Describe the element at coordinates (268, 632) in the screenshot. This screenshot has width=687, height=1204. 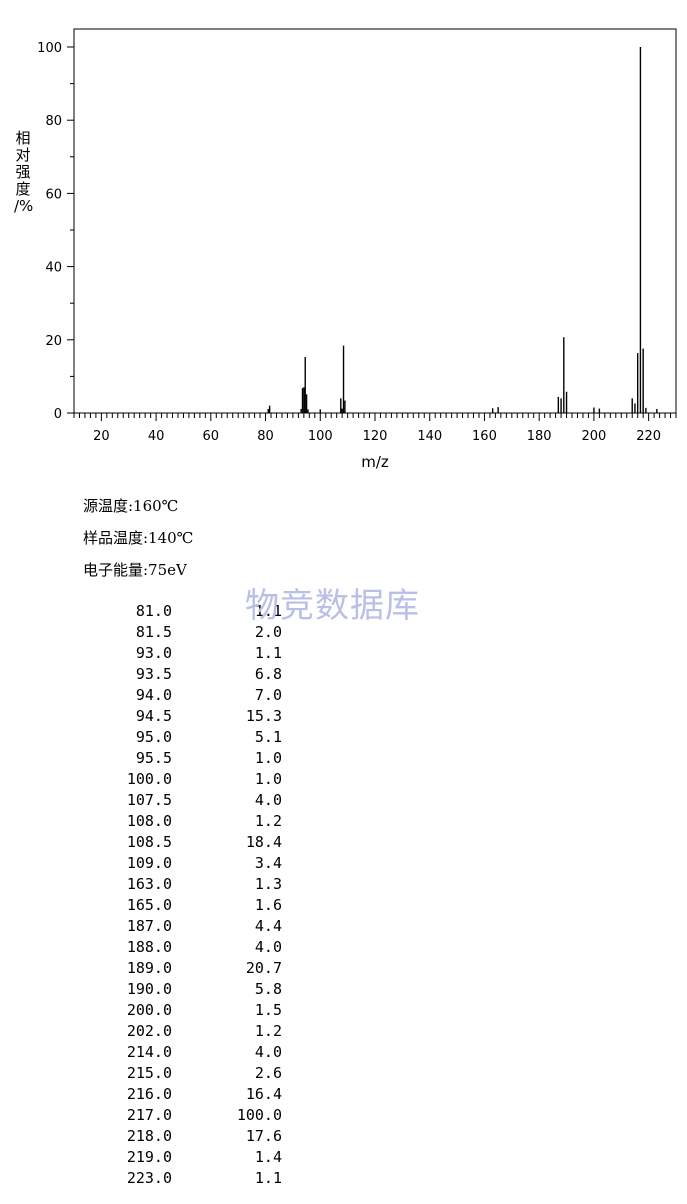
I see `abundance-value: 2.0` at that location.